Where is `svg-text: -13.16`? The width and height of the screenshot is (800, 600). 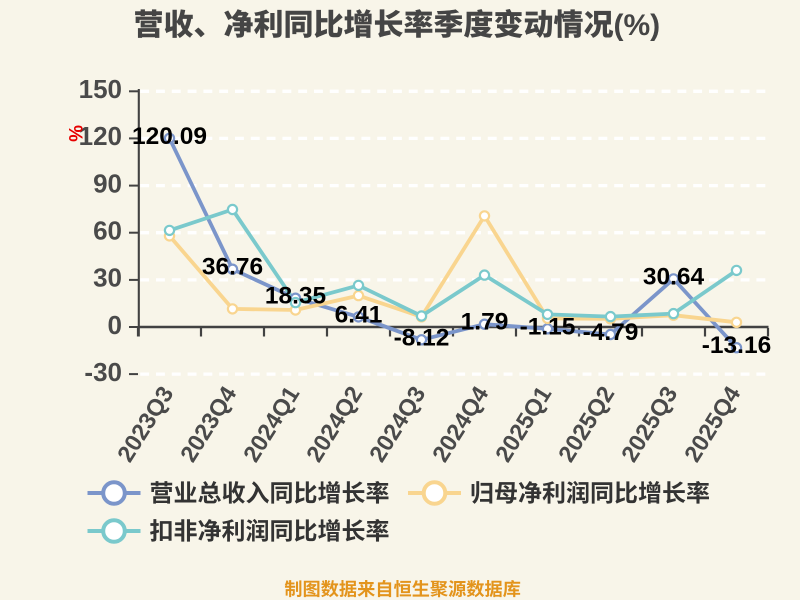
svg-text: -13.16 is located at coordinates (736, 345).